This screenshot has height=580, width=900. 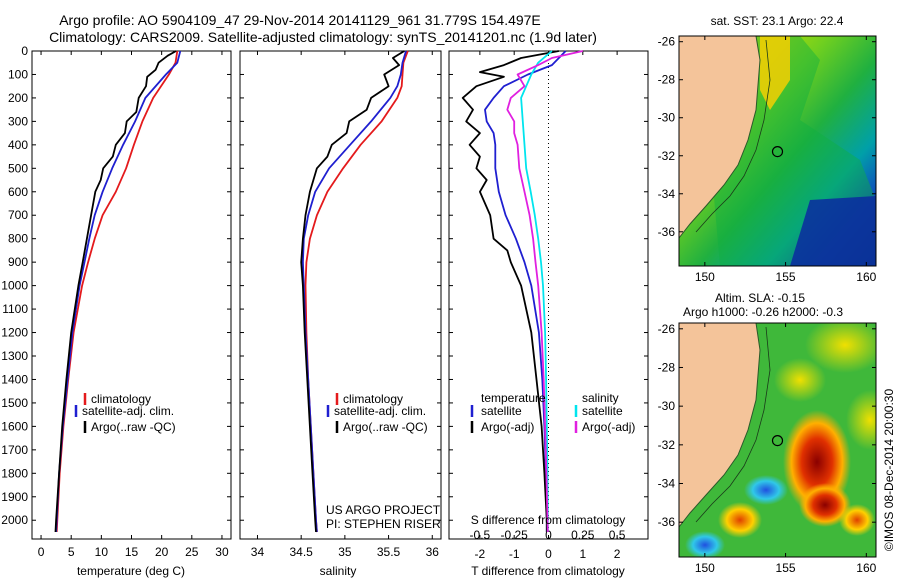 I want to click on sst-field-cold-patch, so click(x=833, y=231).